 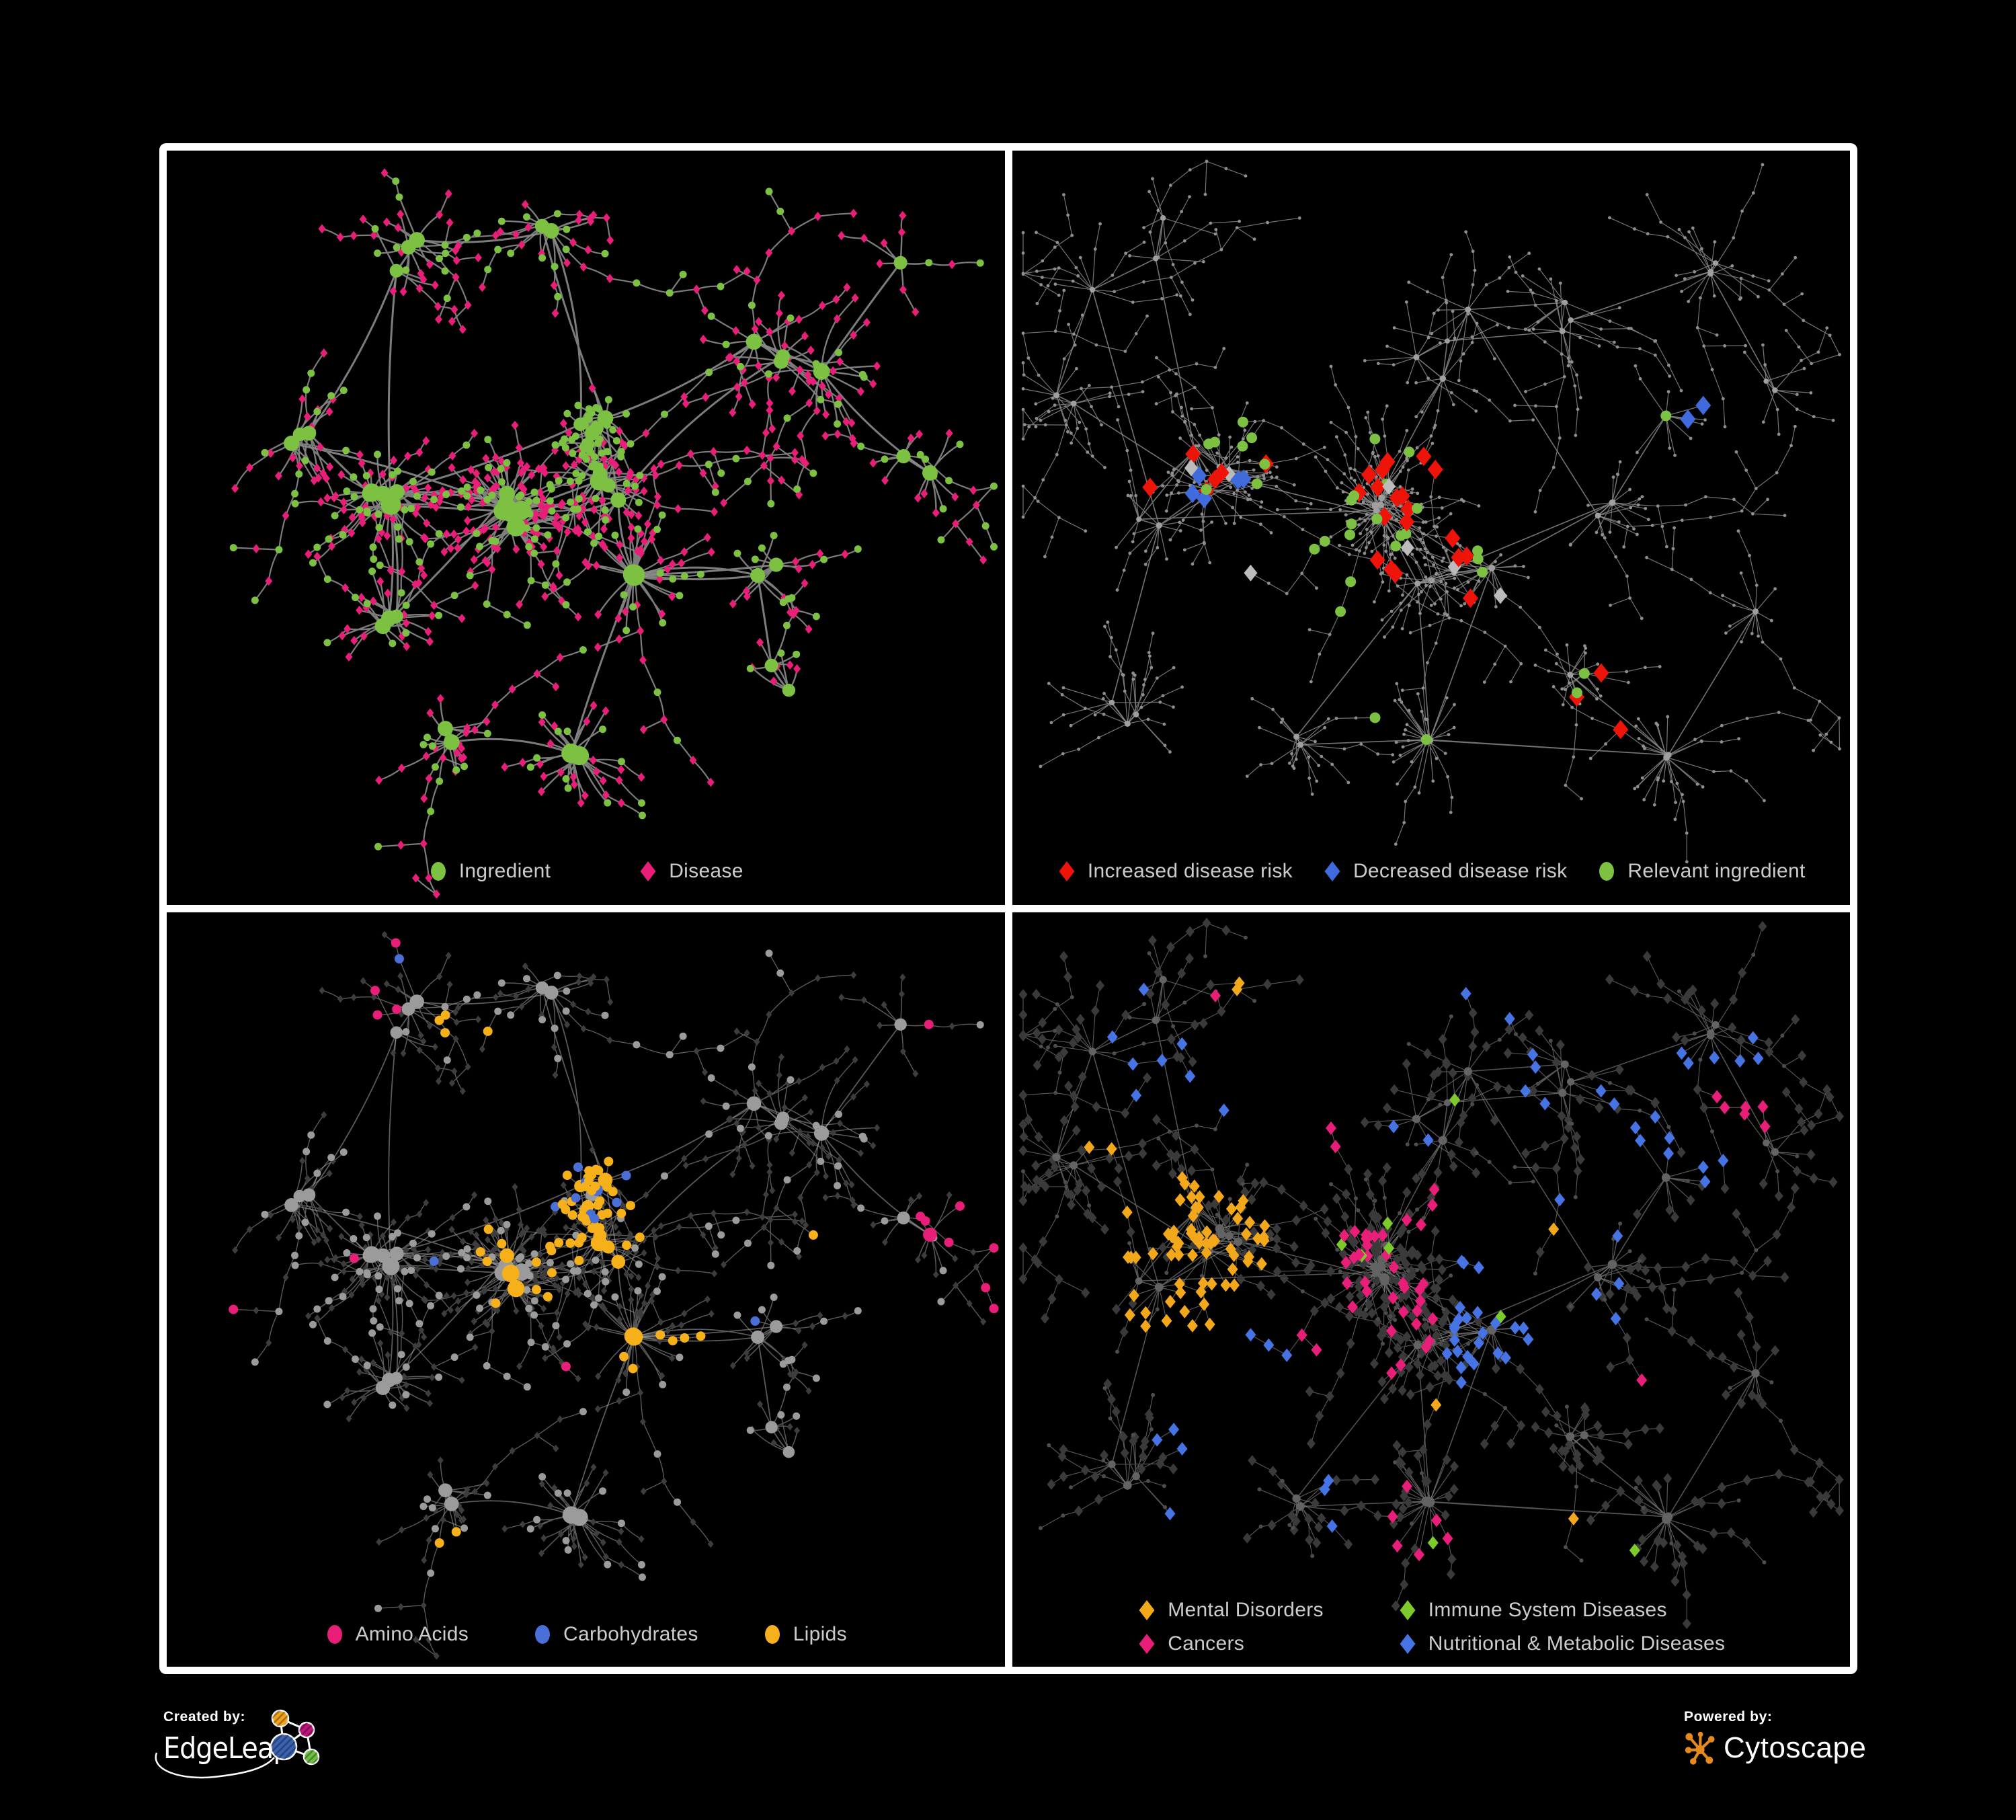 What do you see at coordinates (586, 871) in the screenshot?
I see `legend-ingredient-disease: Ingredient Disease` at bounding box center [586, 871].